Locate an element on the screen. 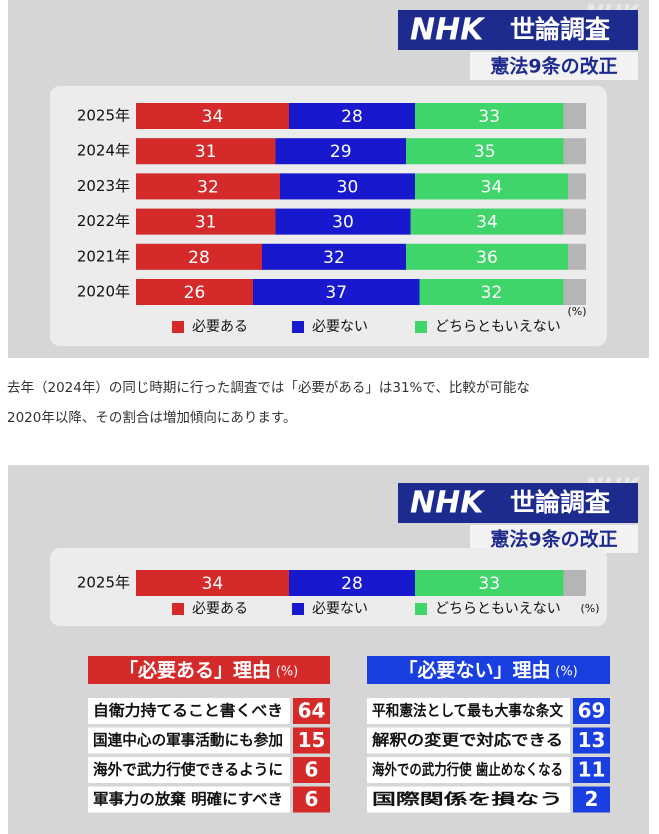  reason-label: 海外での武力行使 歯止めなくなる is located at coordinates (467, 770).